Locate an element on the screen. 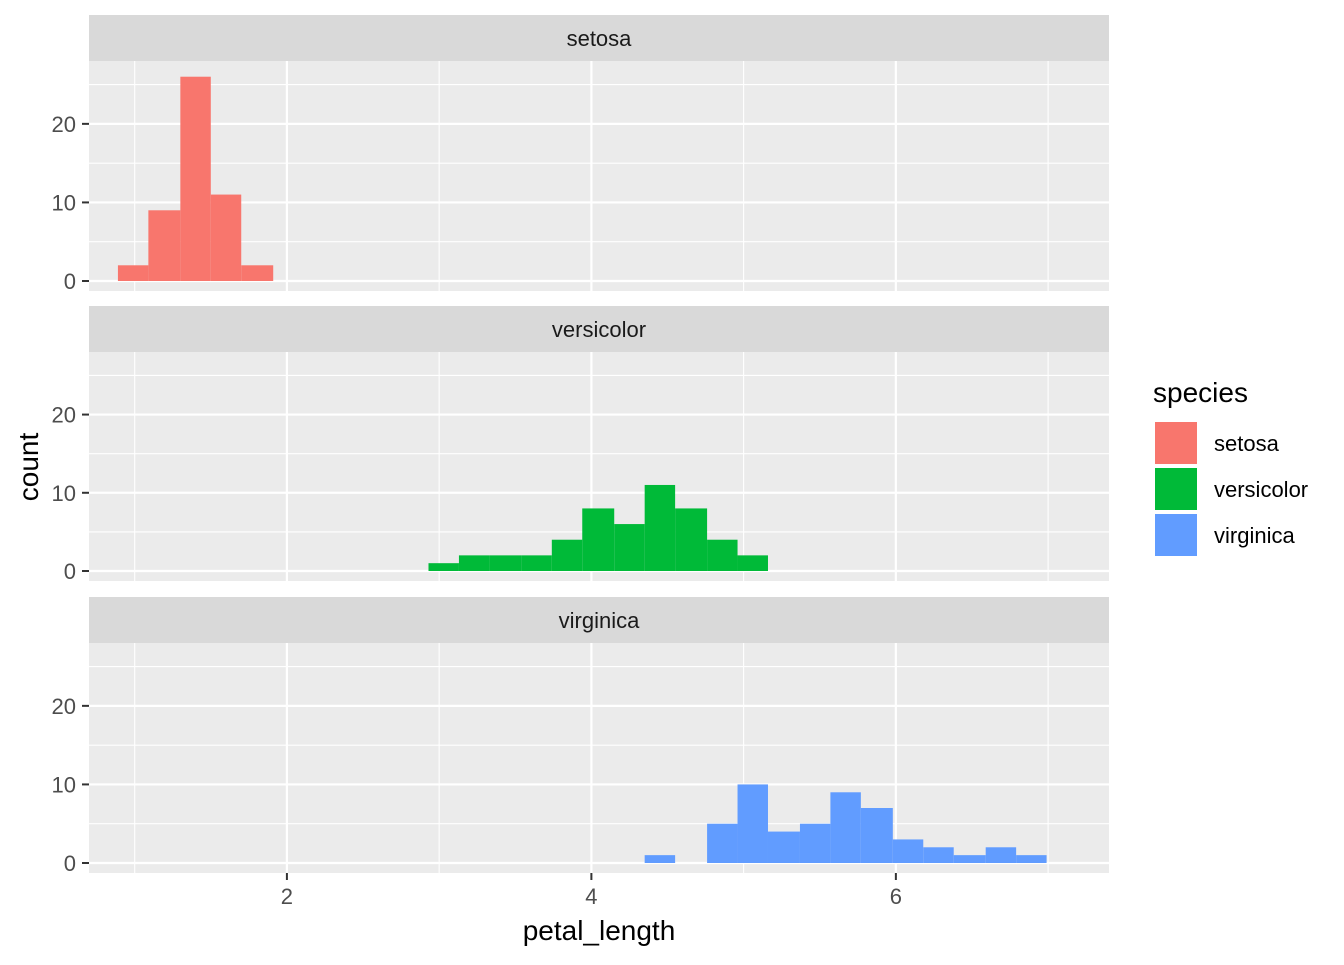  facet-strip-label: versicolor is located at coordinates (599, 329).